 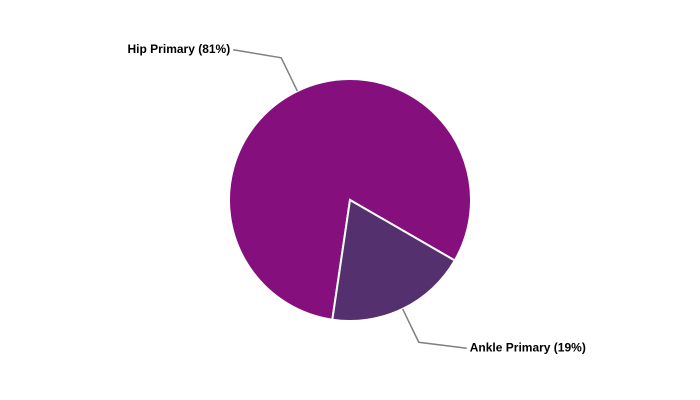 I want to click on slice-label: Hip Primary (81%), so click(x=179, y=49).